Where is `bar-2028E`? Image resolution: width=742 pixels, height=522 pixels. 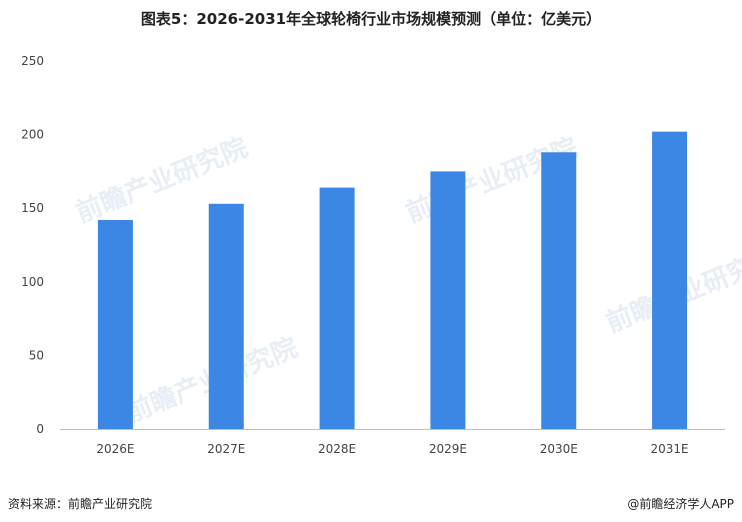
bar-2028E is located at coordinates (337, 308).